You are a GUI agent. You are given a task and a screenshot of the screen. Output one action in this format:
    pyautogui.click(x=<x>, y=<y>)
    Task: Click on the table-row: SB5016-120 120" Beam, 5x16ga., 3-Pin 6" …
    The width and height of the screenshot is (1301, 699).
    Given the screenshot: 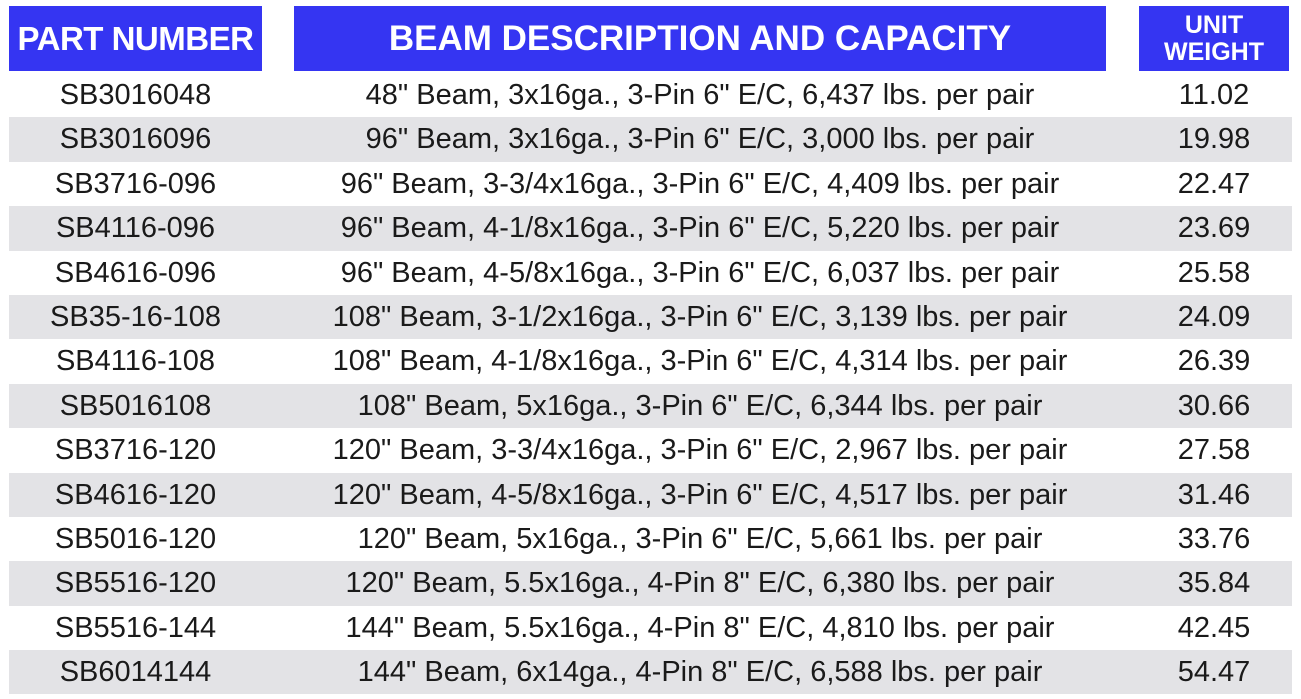 What is the action you would take?
    pyautogui.click(x=650, y=539)
    